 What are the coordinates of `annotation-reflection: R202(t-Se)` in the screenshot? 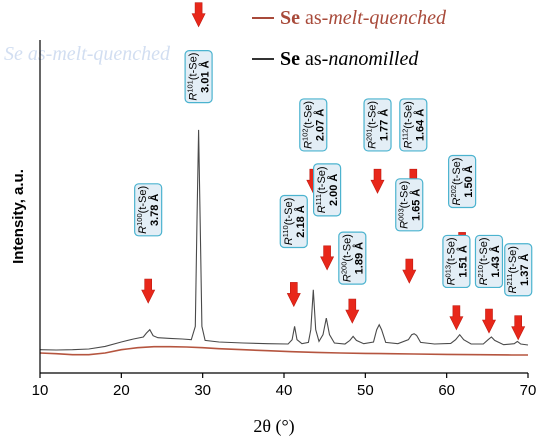 It's located at (456, 182).